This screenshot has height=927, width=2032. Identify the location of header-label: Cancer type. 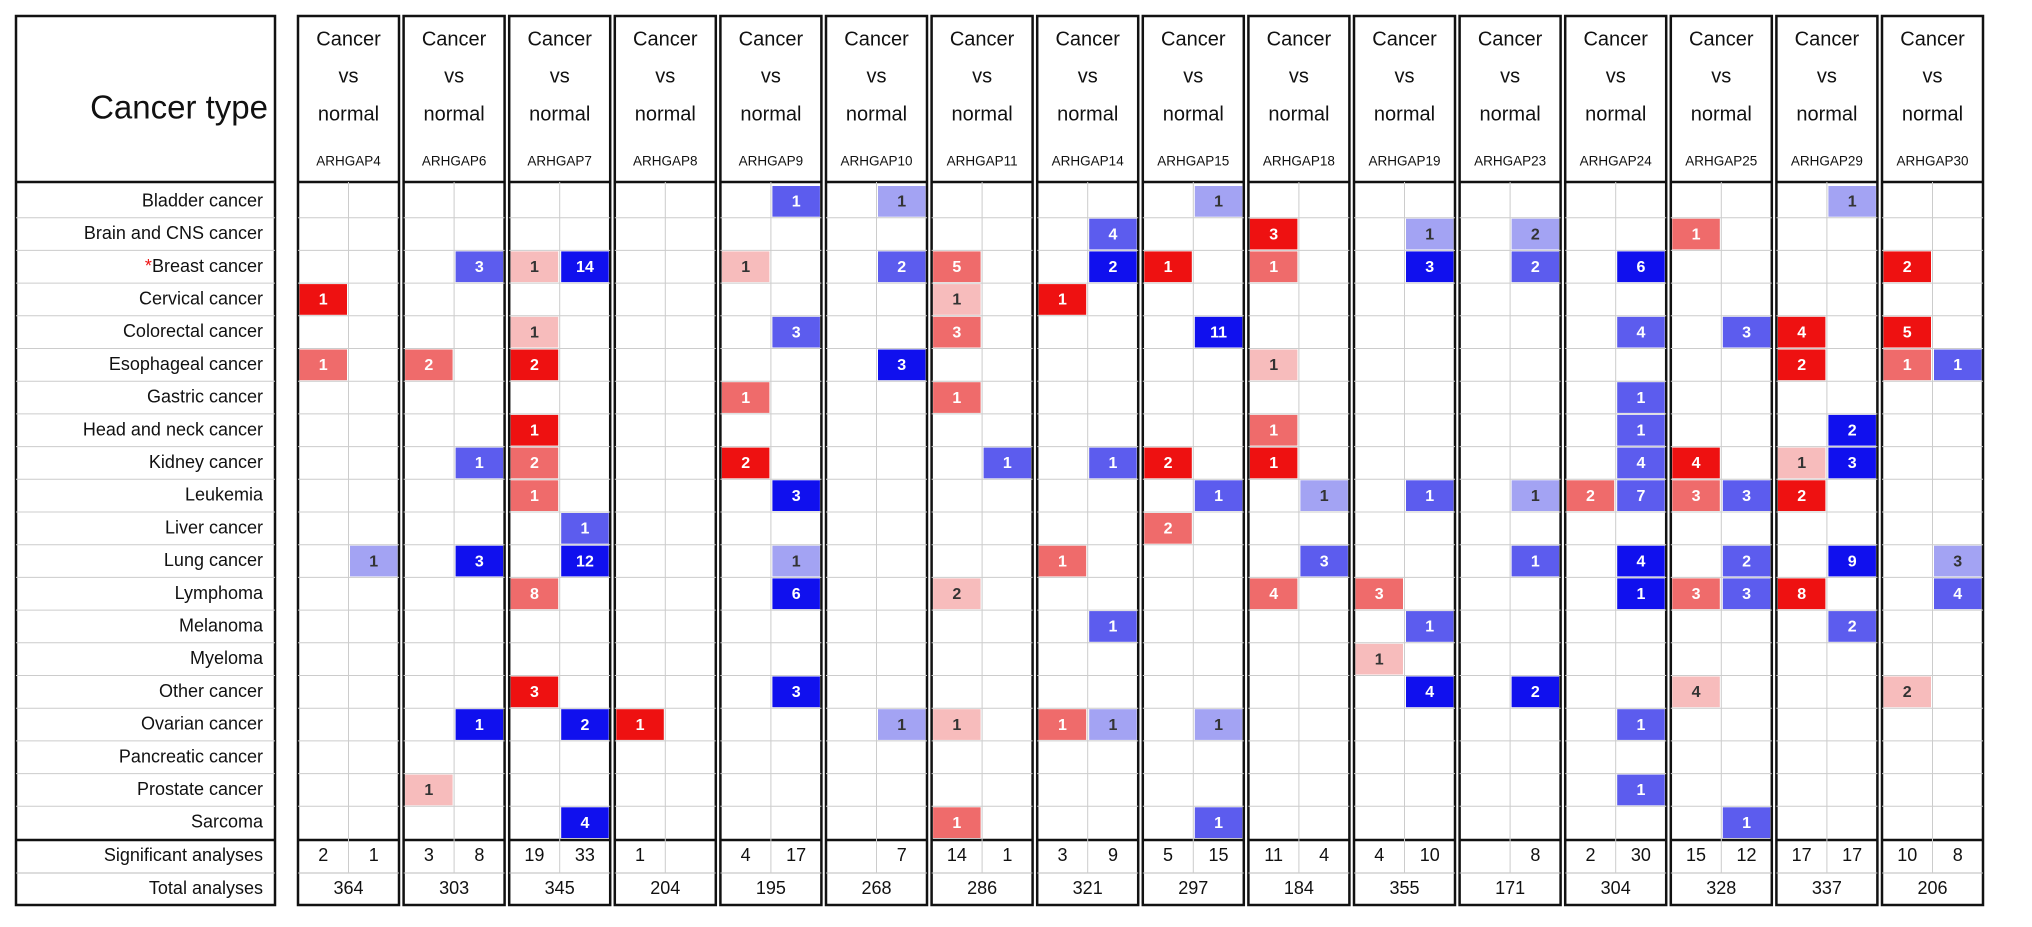
(179, 107).